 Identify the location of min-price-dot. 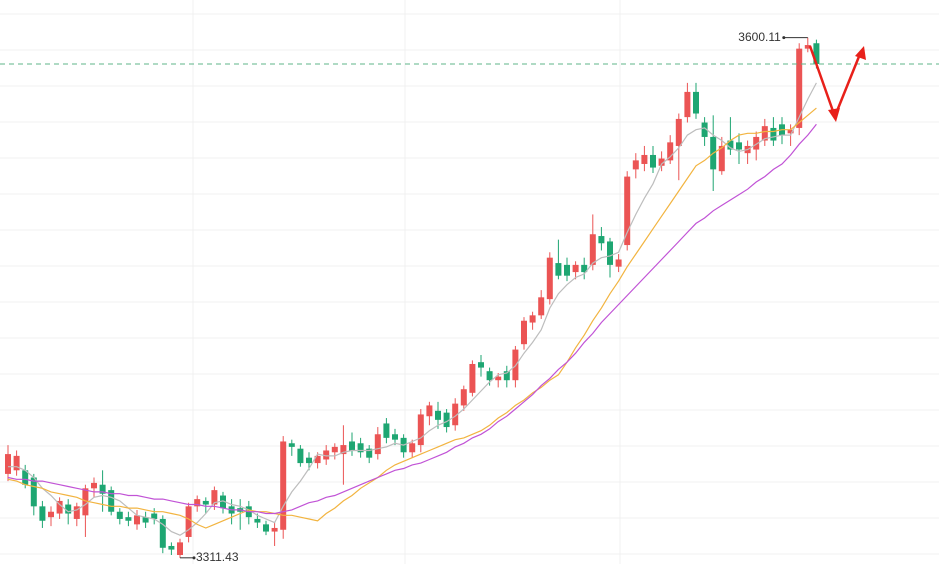
(194, 558).